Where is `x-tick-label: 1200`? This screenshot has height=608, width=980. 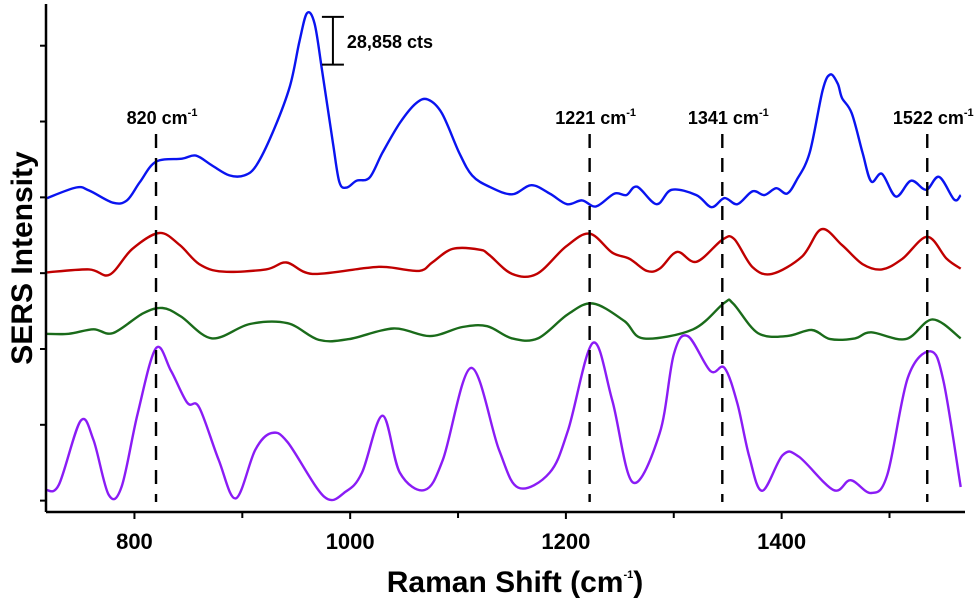 x-tick-label: 1200 is located at coordinates (565, 541).